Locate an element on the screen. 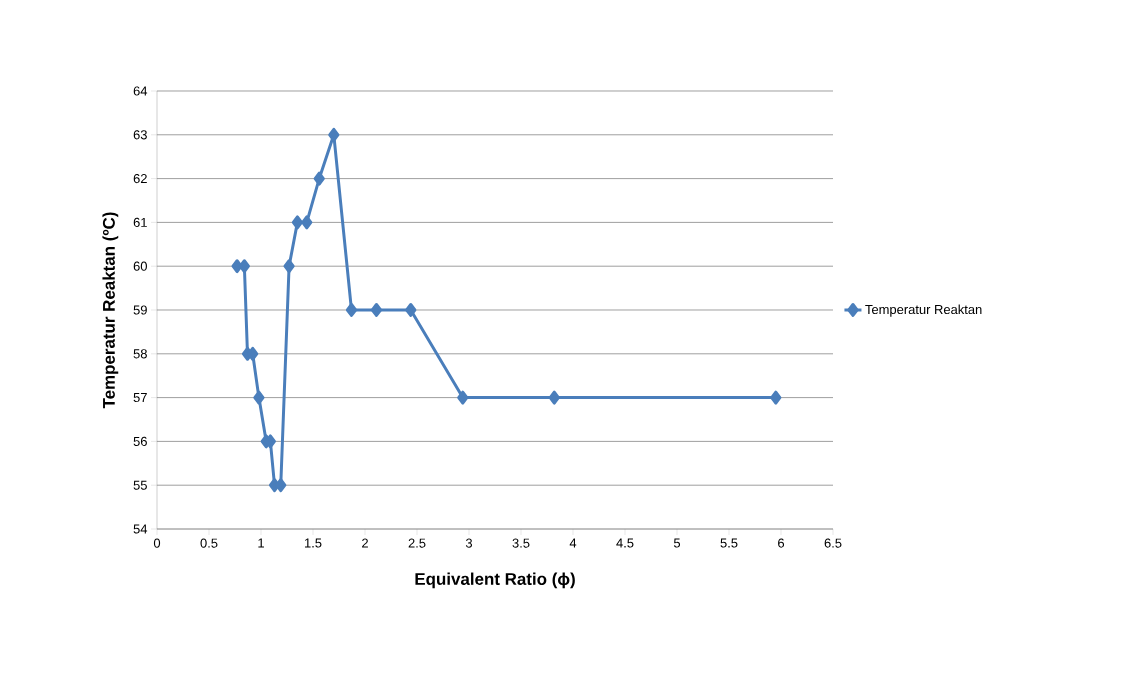 The height and width of the screenshot is (675, 1133). y-tick-label: 56 is located at coordinates (140, 441).